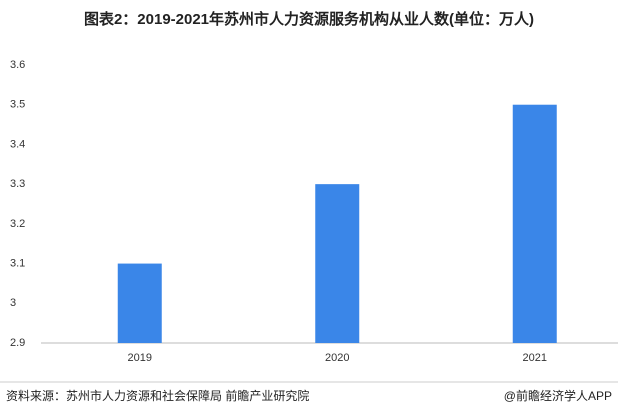 The width and height of the screenshot is (618, 415). Describe the element at coordinates (337, 358) in the screenshot. I see `x-tick-label: 2020` at that location.